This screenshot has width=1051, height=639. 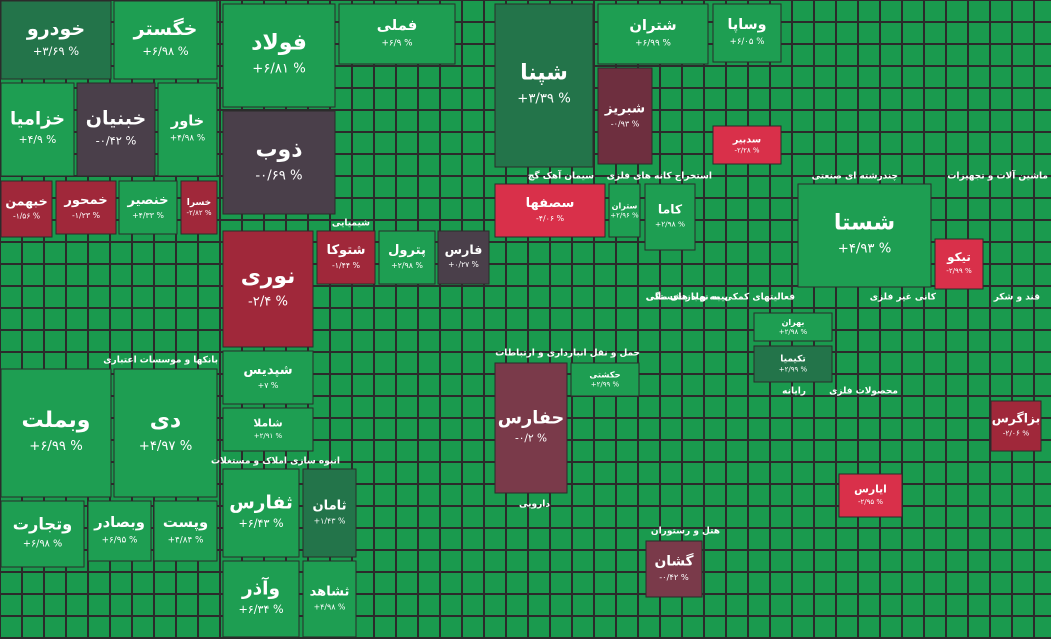 What do you see at coordinates (903, 298) in the screenshot?
I see `sector-label: کانی غیر فلزی` at bounding box center [903, 298].